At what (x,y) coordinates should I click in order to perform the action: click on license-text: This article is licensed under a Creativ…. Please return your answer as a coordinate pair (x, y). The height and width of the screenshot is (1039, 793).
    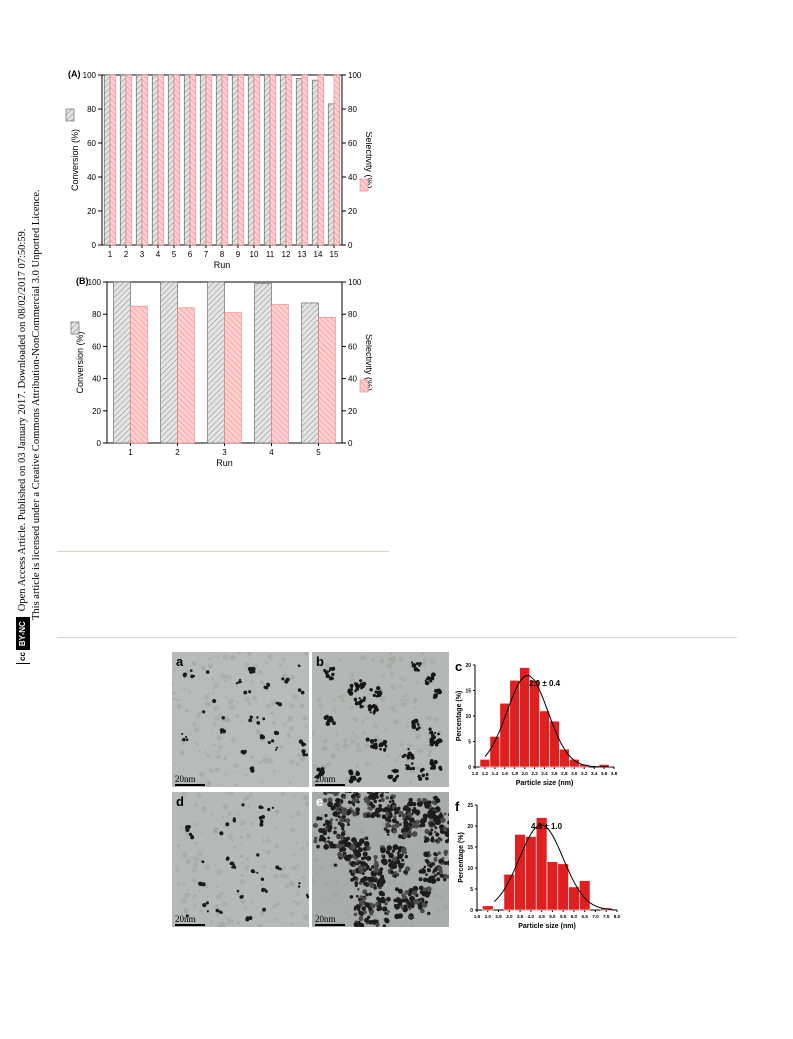
    Looking at the image, I should click on (36, 404).